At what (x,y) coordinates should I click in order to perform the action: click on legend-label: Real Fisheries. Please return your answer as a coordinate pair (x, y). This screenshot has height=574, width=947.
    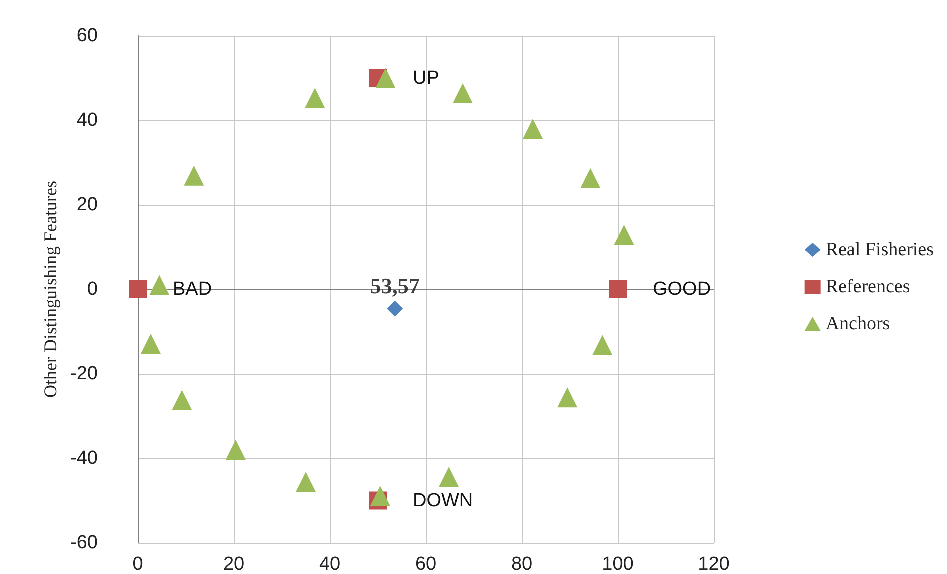
    Looking at the image, I should click on (880, 250).